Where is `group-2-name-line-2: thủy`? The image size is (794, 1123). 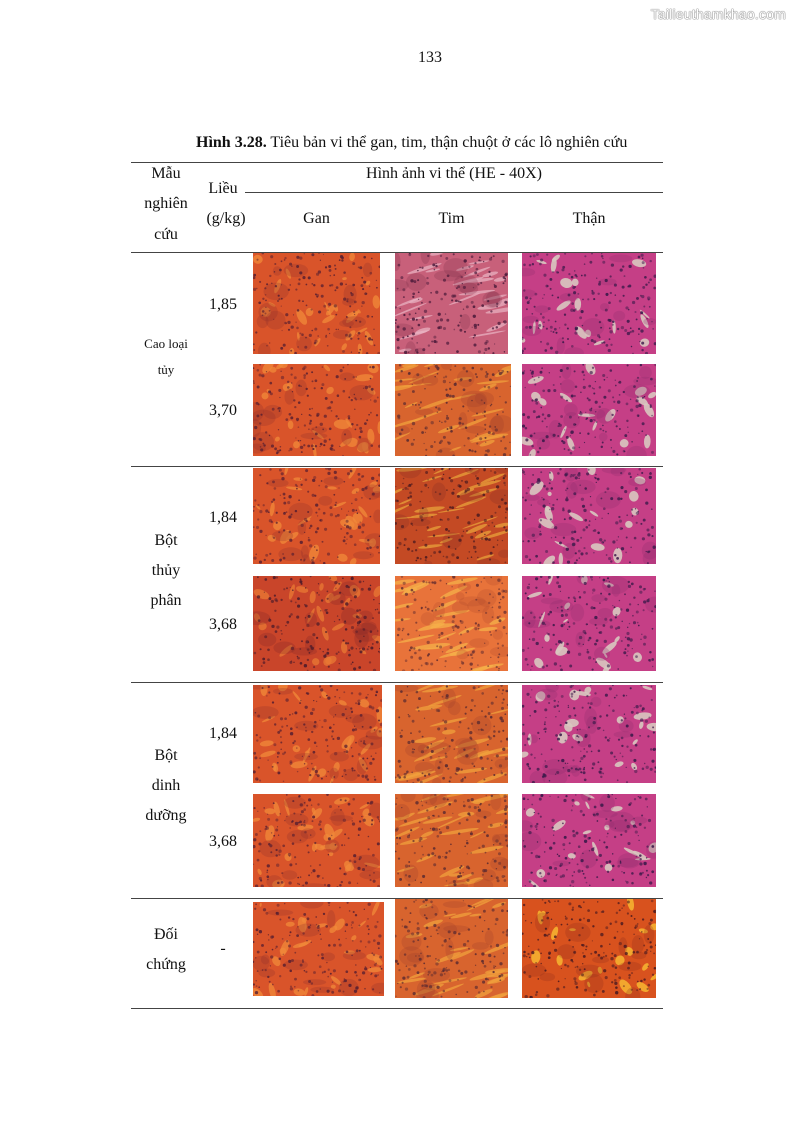
group-2-name-line-2: thủy is located at coordinates (166, 570).